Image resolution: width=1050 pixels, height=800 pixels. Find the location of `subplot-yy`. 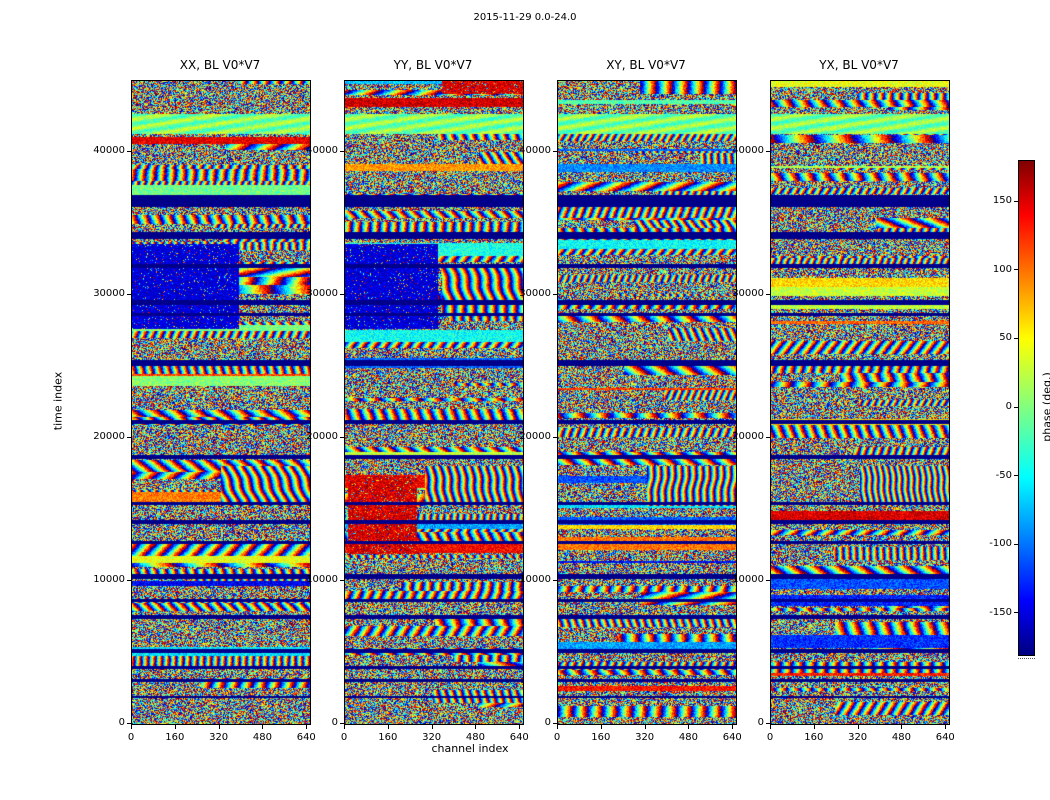

subplot-yy is located at coordinates (434, 402).